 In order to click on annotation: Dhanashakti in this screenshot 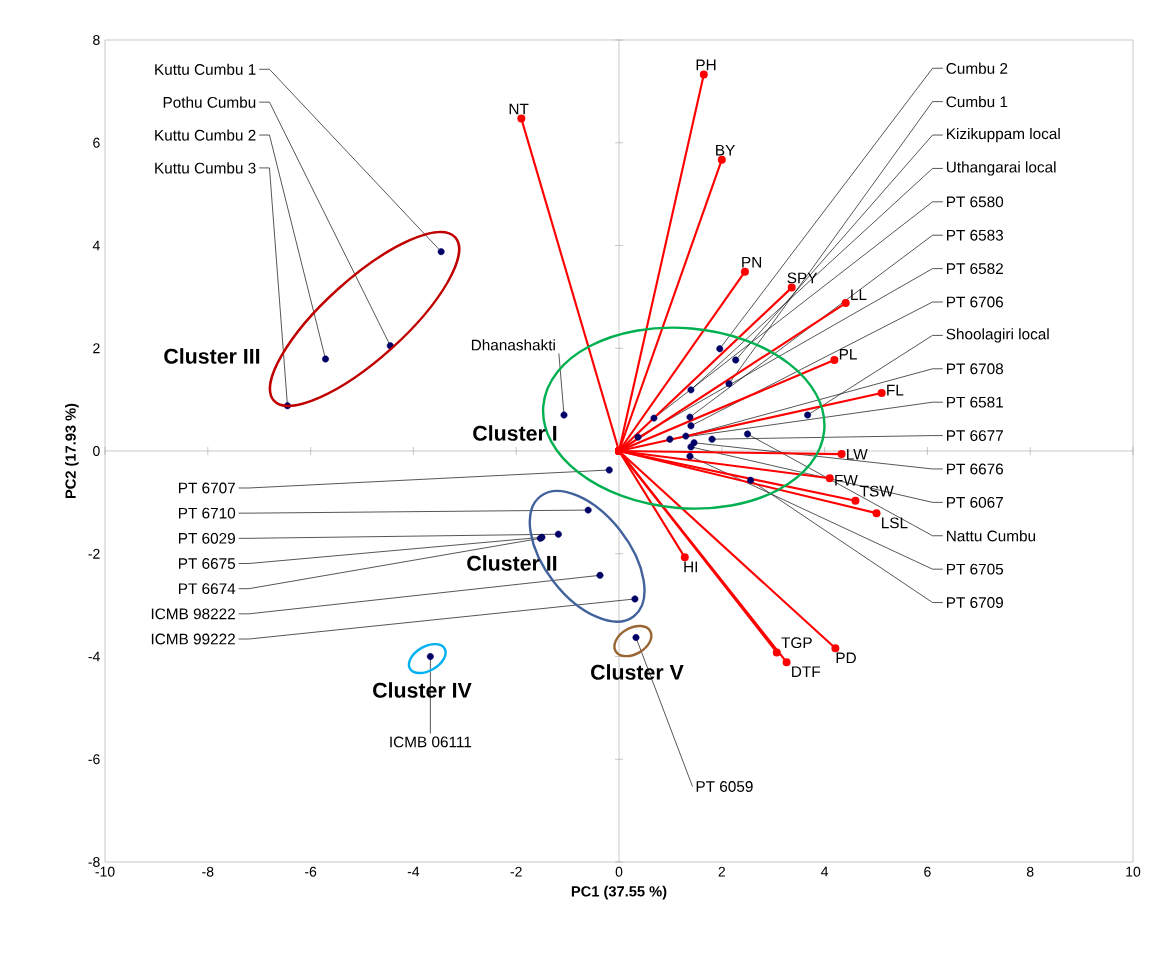, I will do `click(513, 345)`.